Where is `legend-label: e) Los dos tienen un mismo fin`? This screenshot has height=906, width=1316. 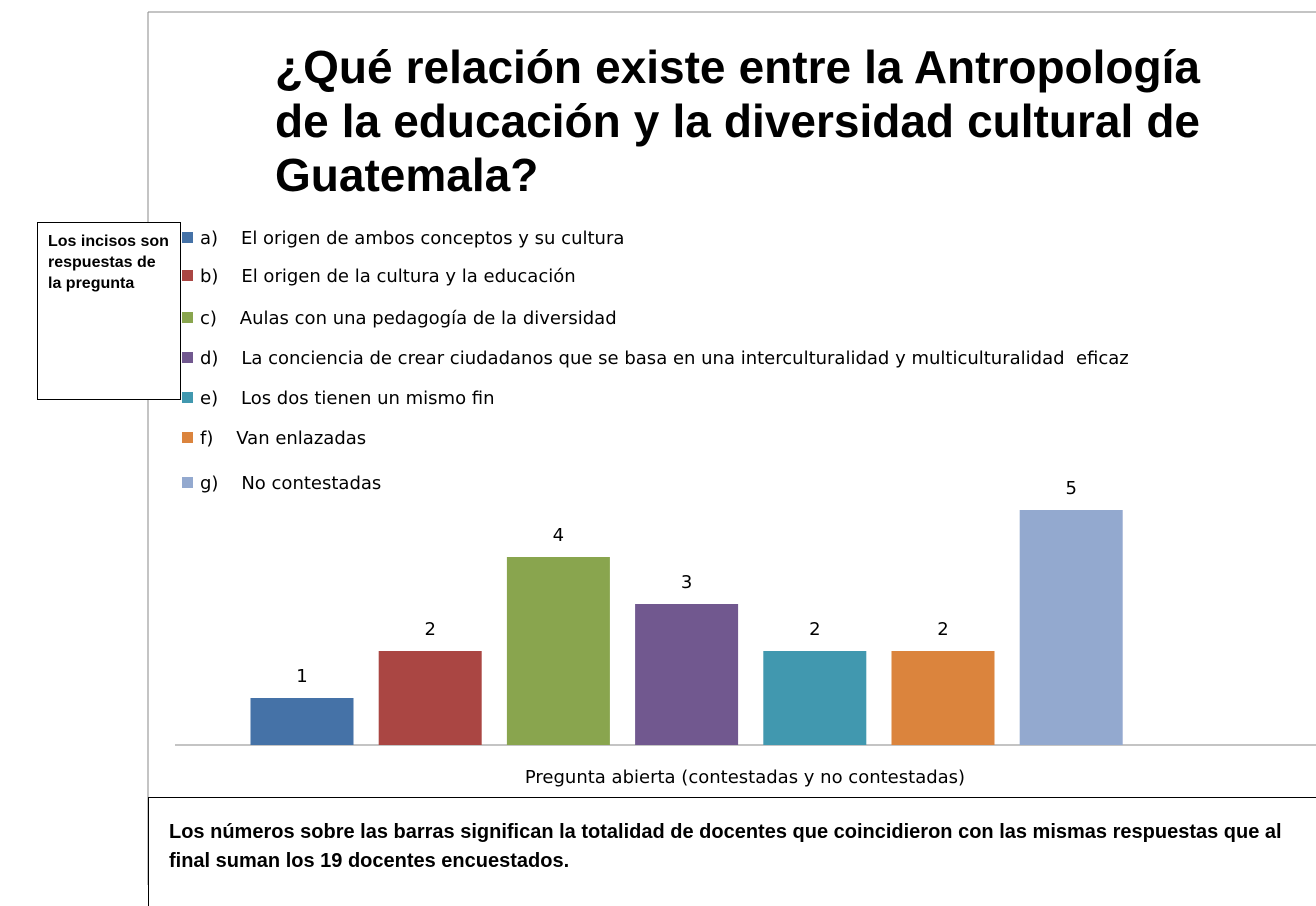 legend-label: e) Los dos tienen un mismo fin is located at coordinates (347, 398).